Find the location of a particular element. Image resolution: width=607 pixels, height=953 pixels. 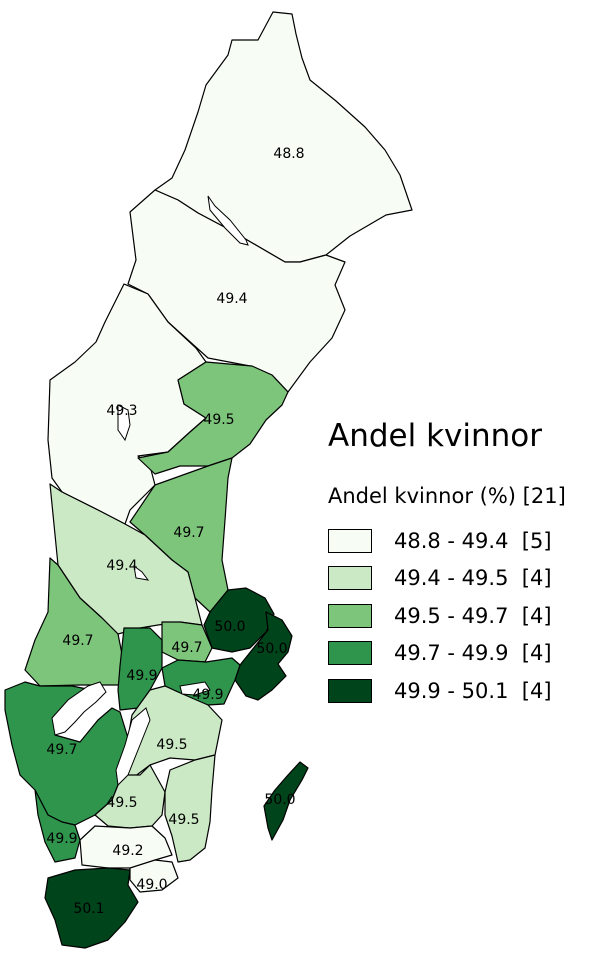

region-gotland is located at coordinates (286, 801).